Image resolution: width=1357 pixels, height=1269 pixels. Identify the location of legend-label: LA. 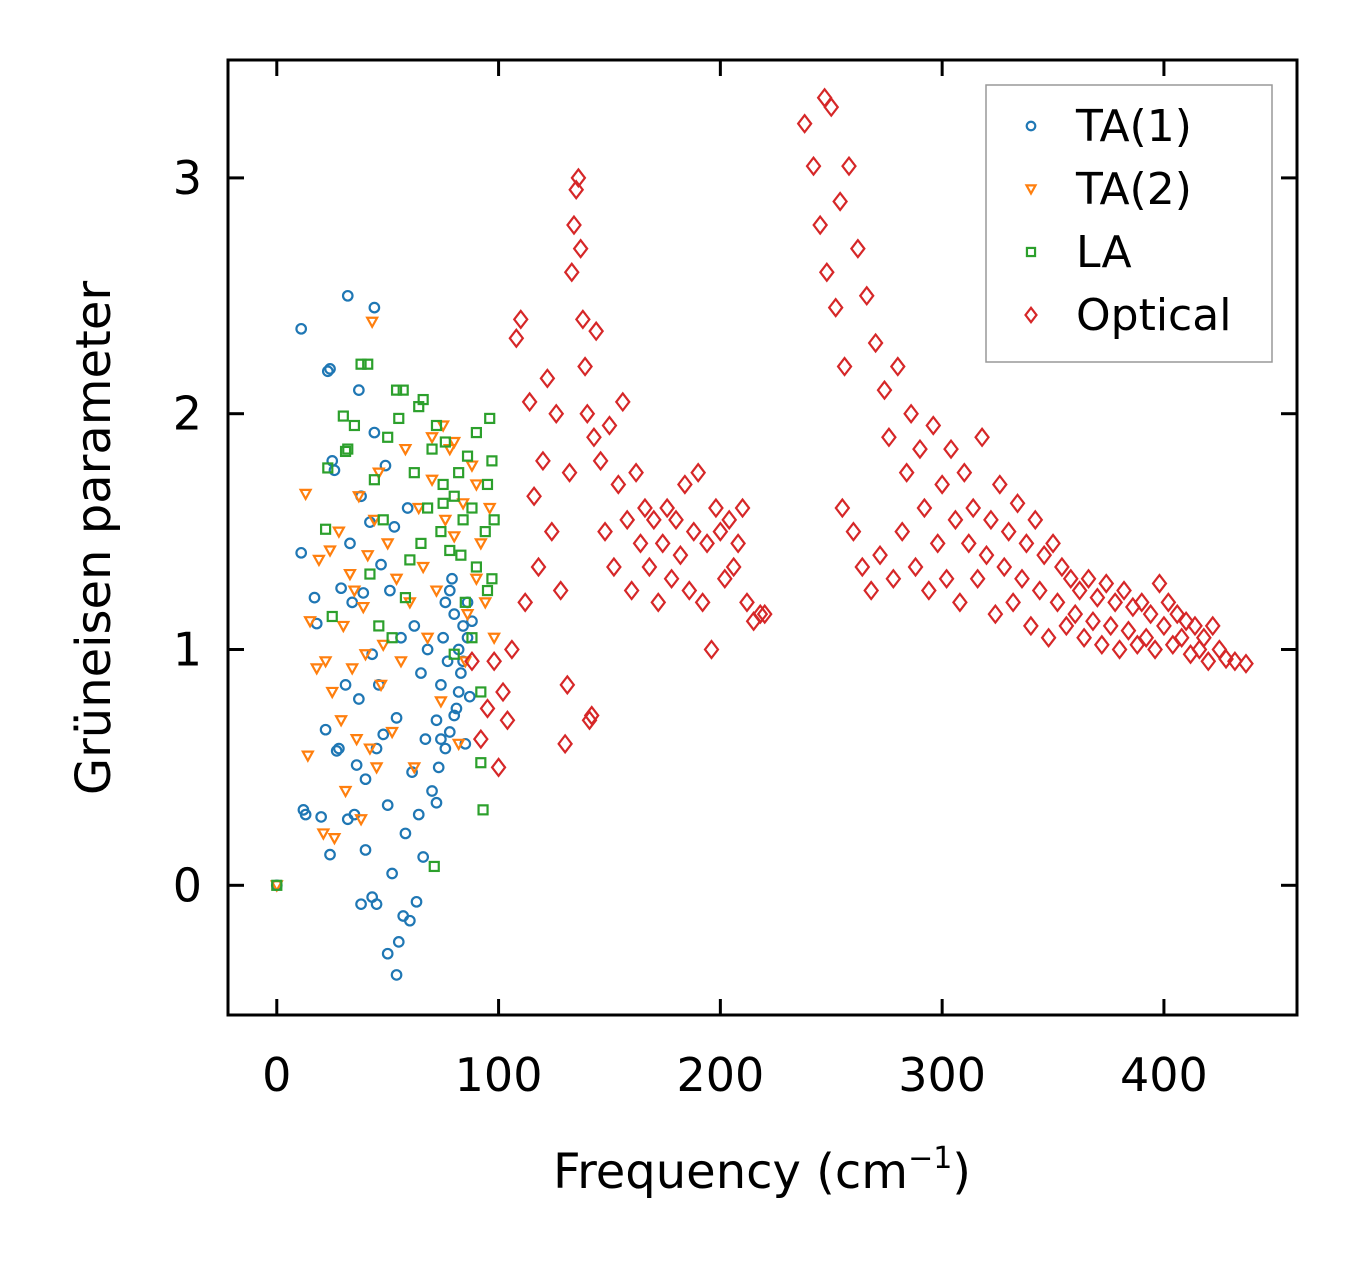
(1104, 252).